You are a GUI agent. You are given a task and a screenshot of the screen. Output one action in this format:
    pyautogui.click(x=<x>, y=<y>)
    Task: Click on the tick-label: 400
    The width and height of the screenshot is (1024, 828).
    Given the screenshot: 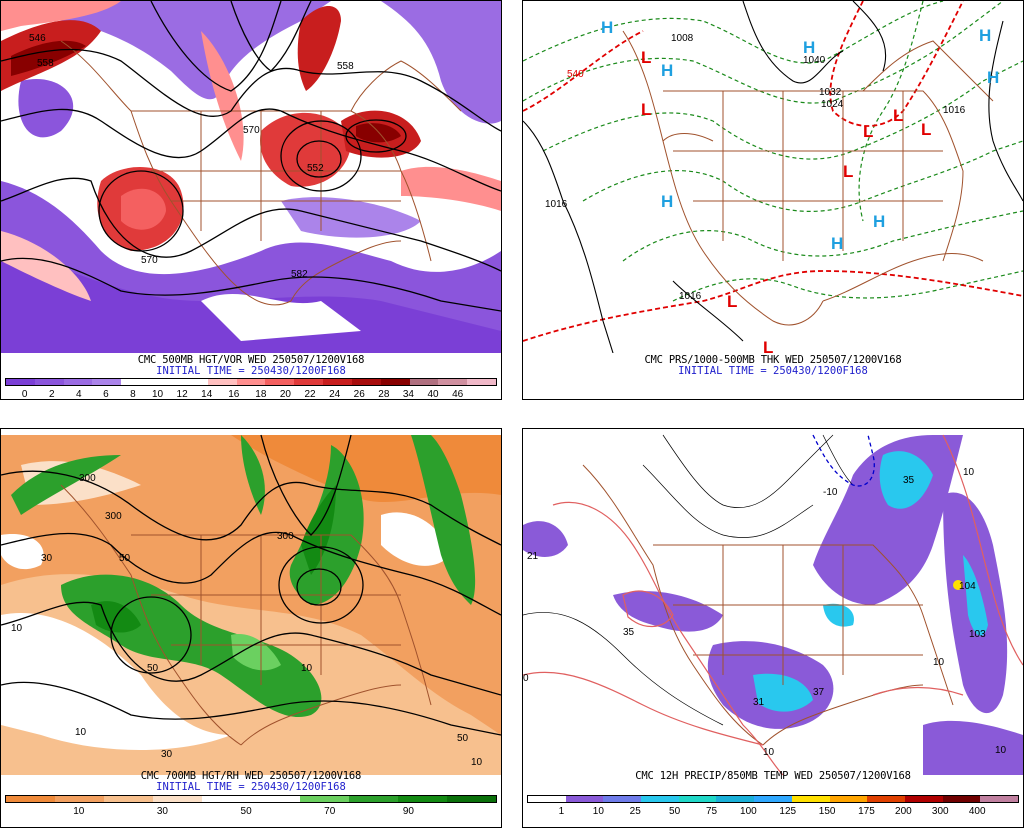 What is the action you would take?
    pyautogui.click(x=977, y=811)
    